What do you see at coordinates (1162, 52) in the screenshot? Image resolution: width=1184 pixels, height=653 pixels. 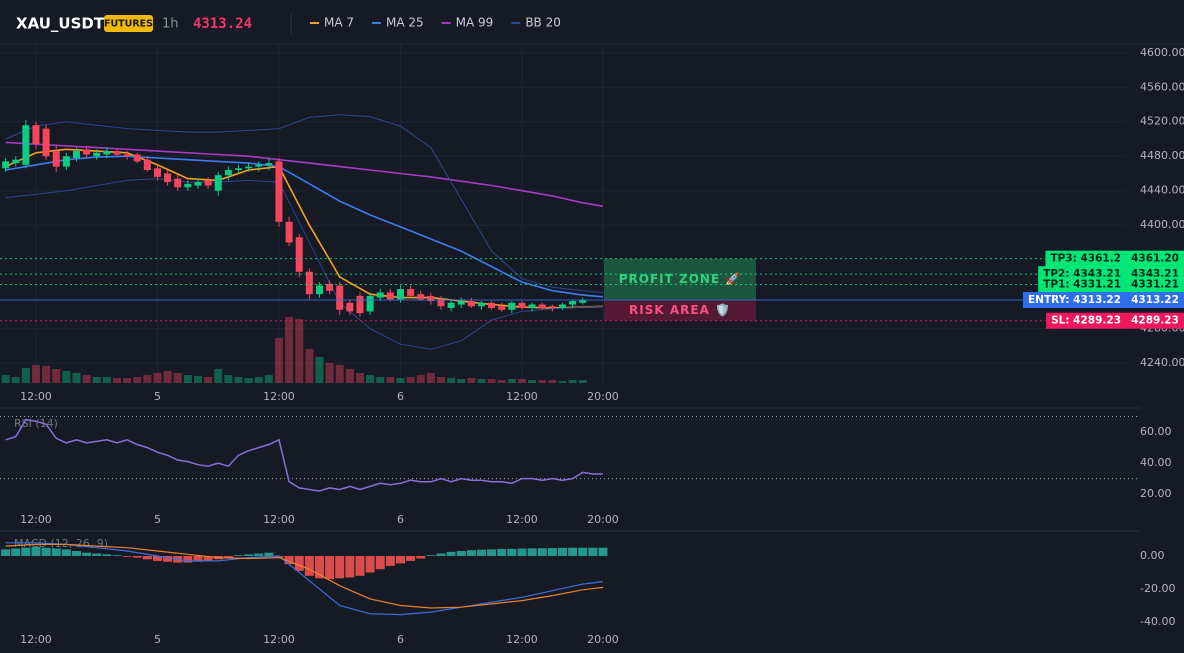 I see `y-tick-label: 4600.00` at bounding box center [1162, 52].